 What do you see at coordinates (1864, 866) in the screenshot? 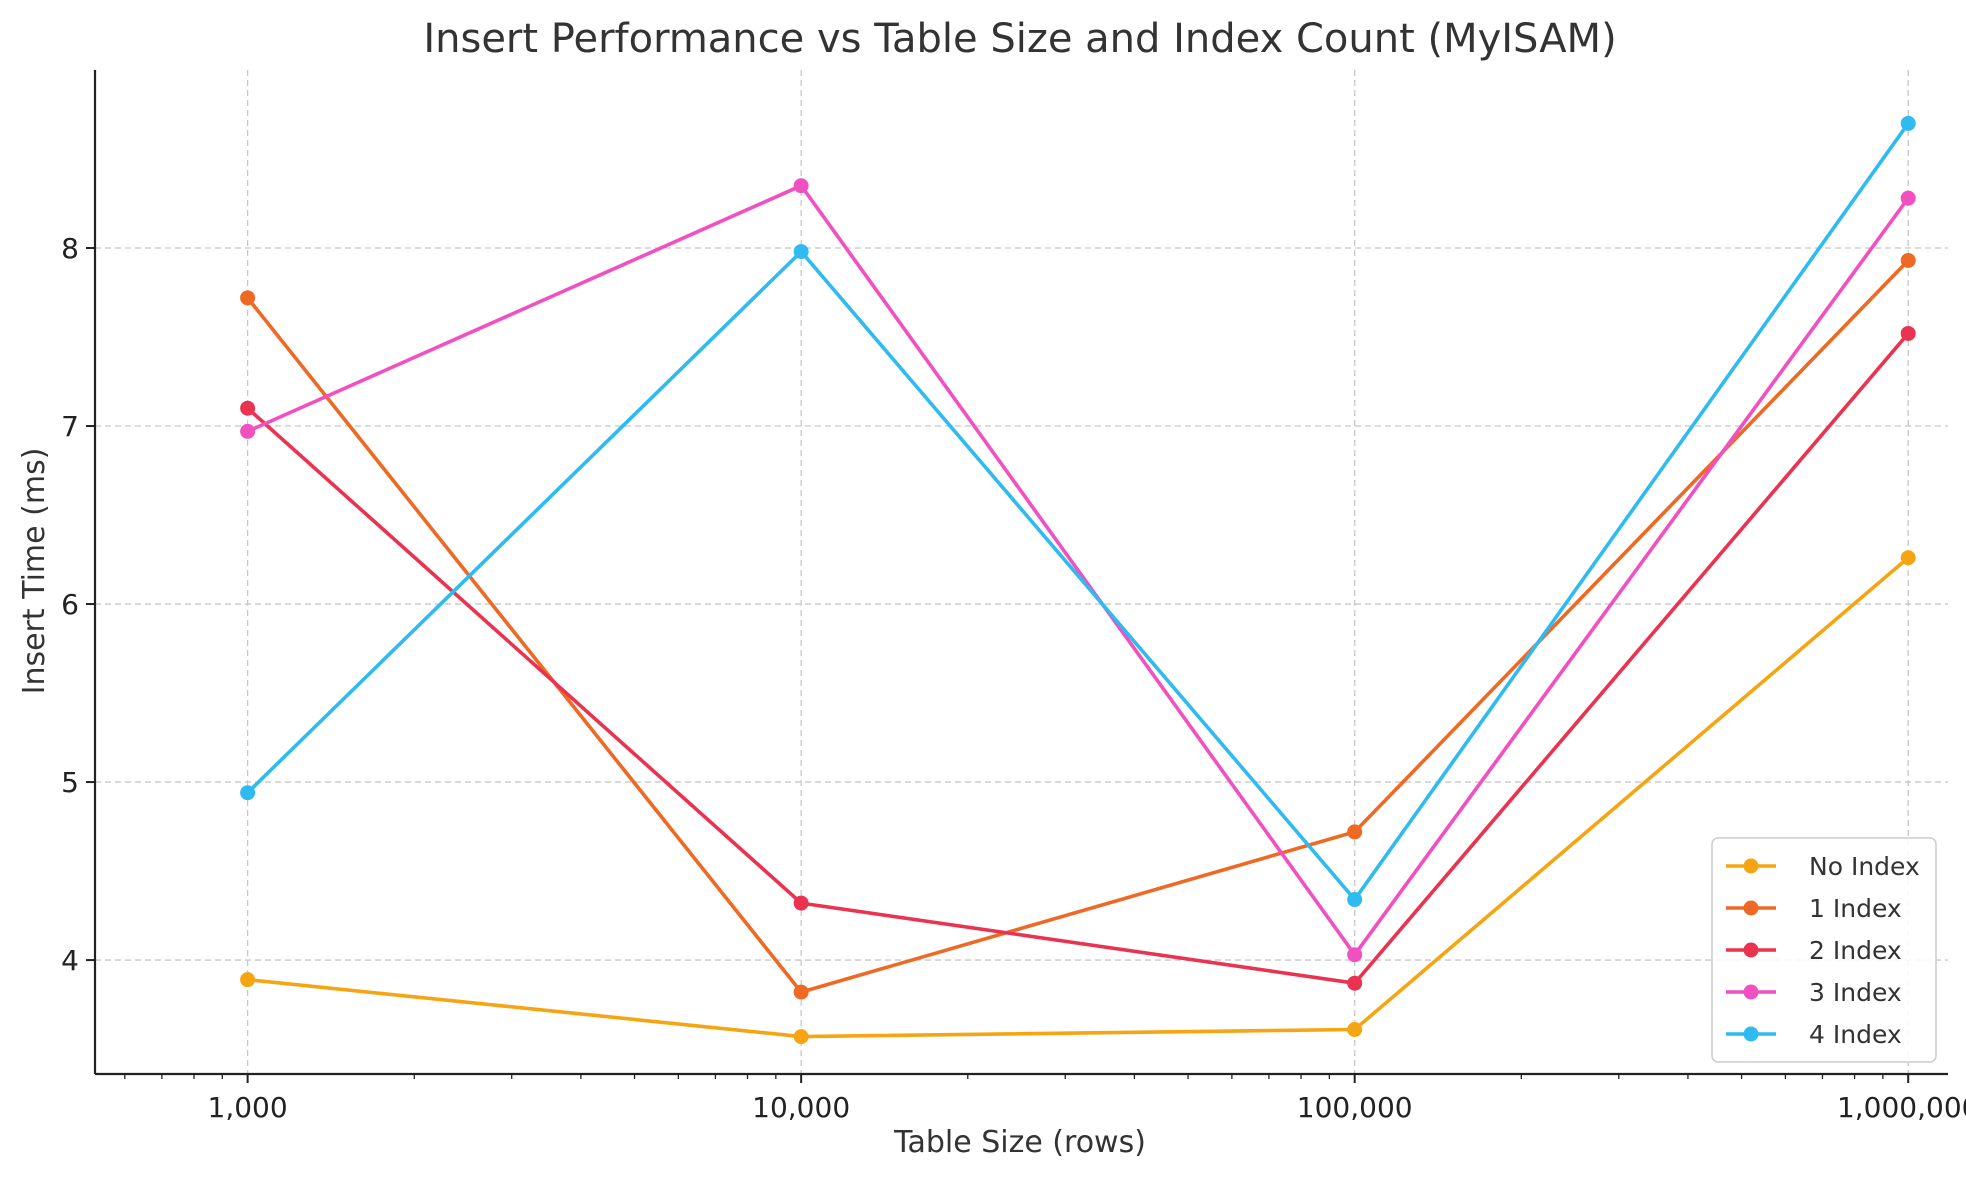
I see `legend-label: No Index` at bounding box center [1864, 866].